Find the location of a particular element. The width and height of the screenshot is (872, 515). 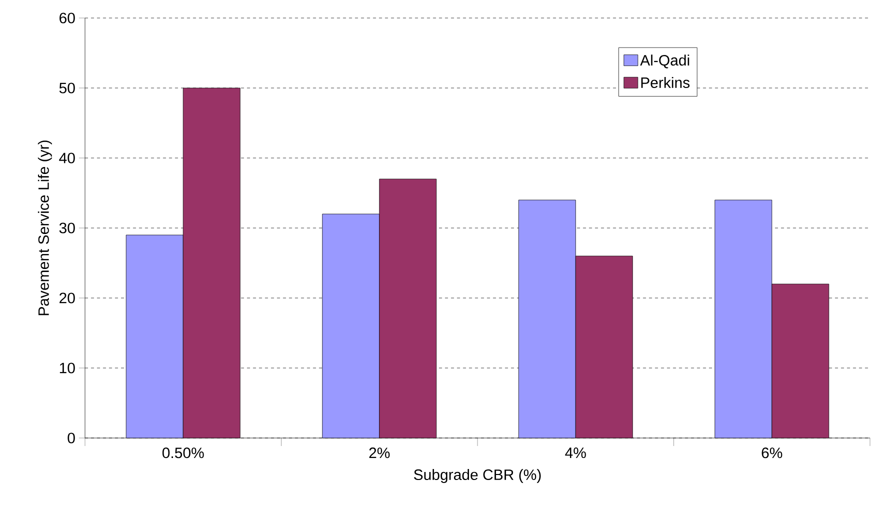

x-axis-title: Subgrade CBR (%) is located at coordinates (477, 476).